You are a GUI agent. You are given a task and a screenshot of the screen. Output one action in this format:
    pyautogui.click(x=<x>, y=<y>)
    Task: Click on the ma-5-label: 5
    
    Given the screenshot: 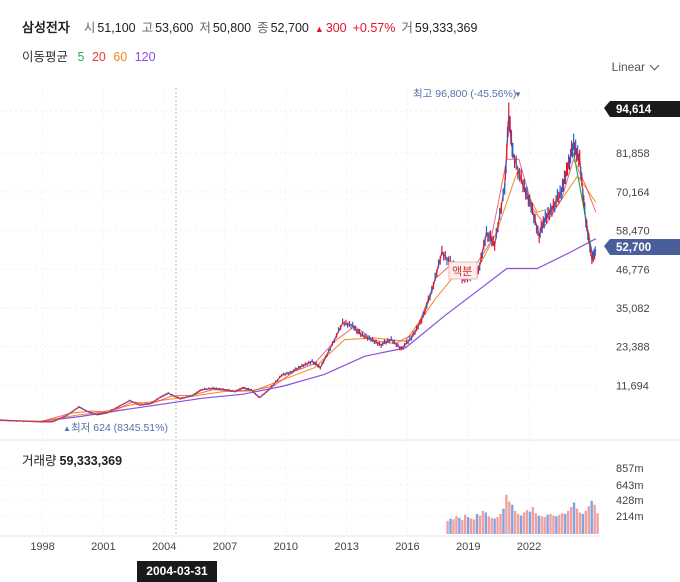 What is the action you would take?
    pyautogui.click(x=81, y=57)
    